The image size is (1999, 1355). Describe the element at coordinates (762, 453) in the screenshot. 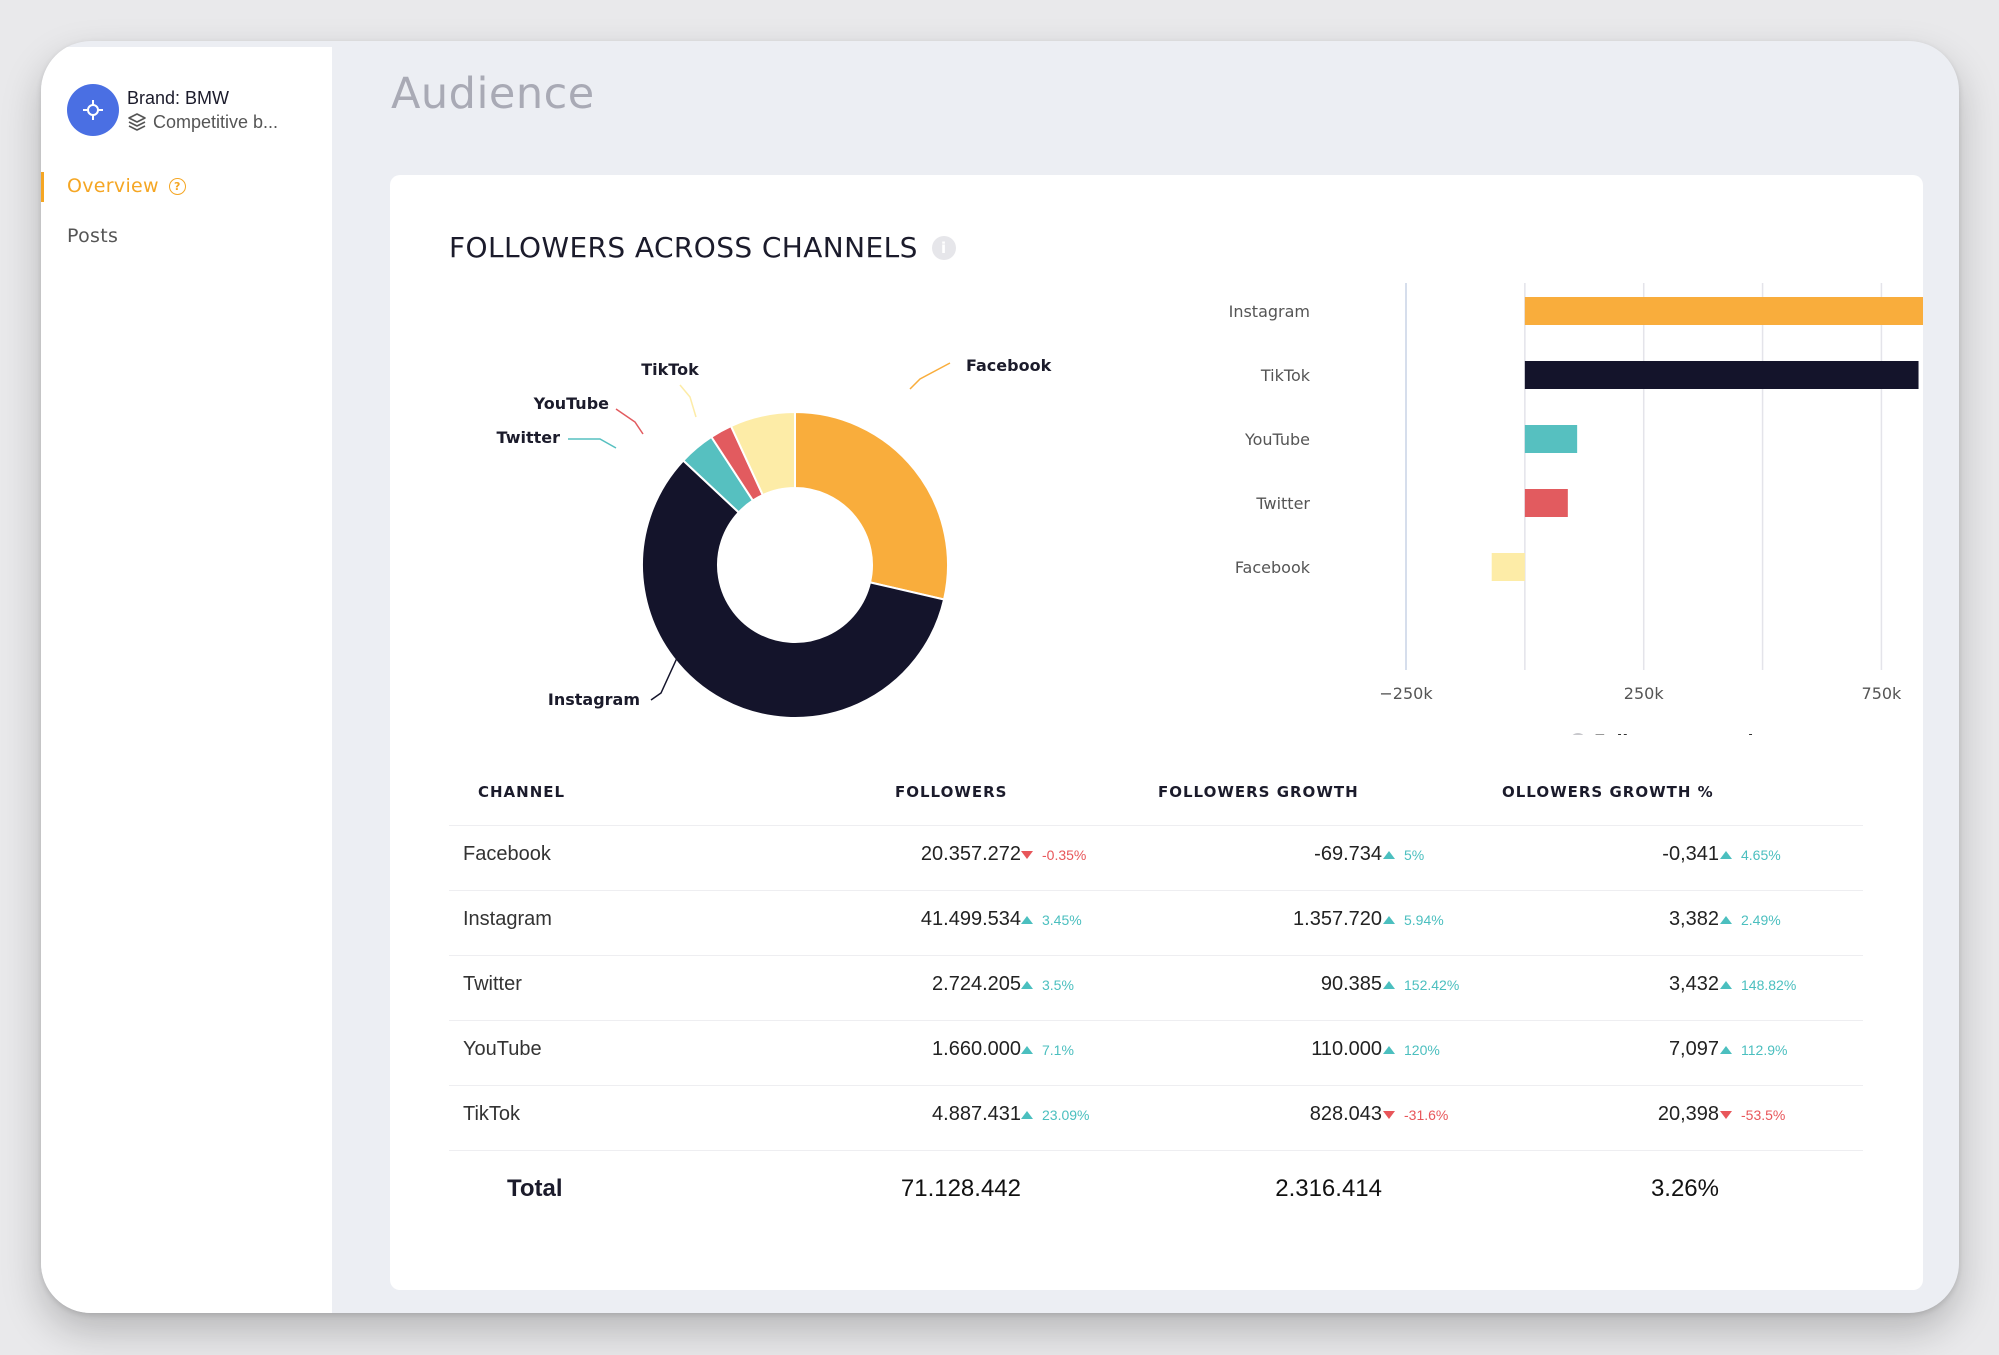

I see `donut-slice-tiktok` at that location.